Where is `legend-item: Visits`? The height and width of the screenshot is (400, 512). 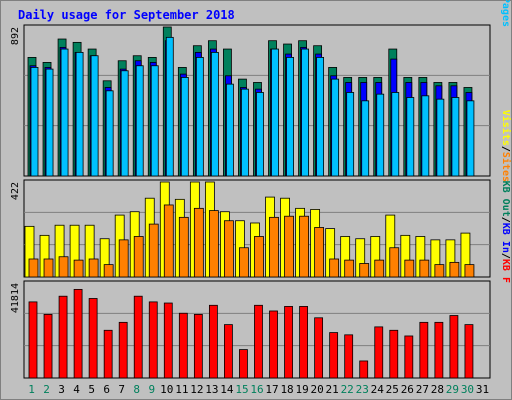
legend-item: Visits is located at coordinates (506, 128).